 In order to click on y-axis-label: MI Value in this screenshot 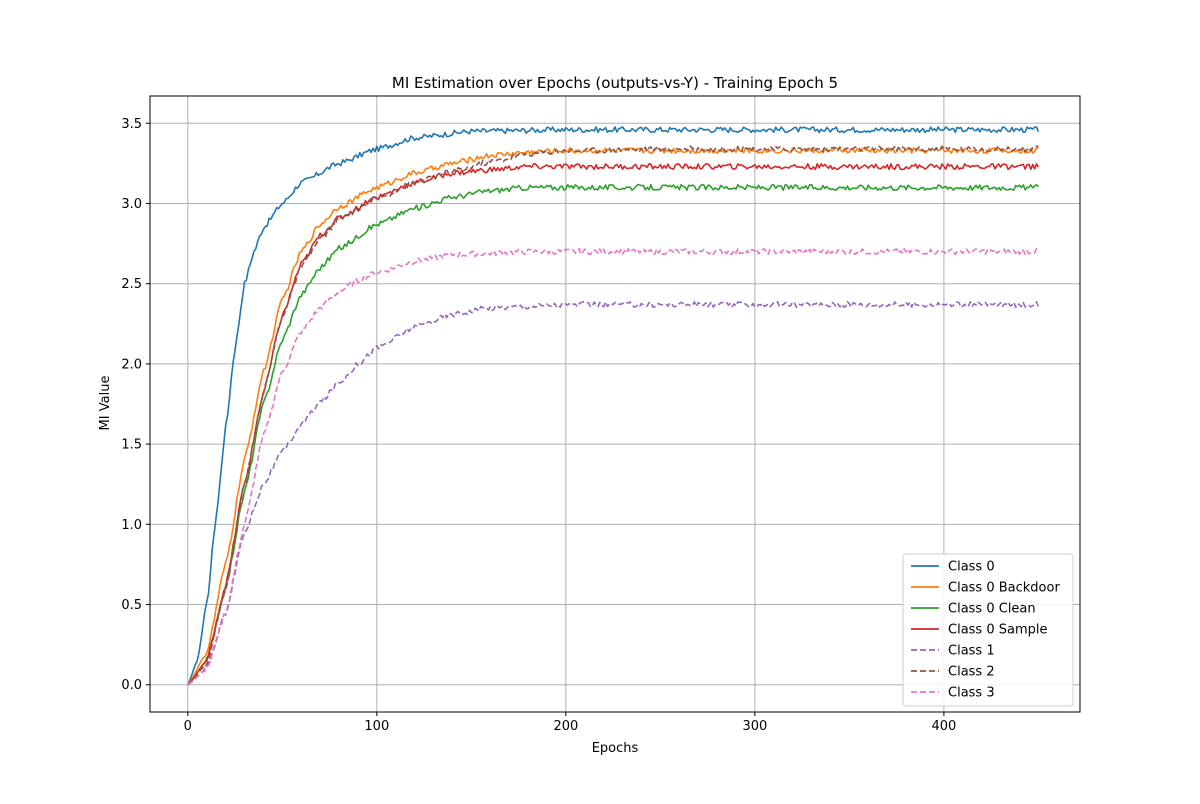, I will do `click(105, 403)`.